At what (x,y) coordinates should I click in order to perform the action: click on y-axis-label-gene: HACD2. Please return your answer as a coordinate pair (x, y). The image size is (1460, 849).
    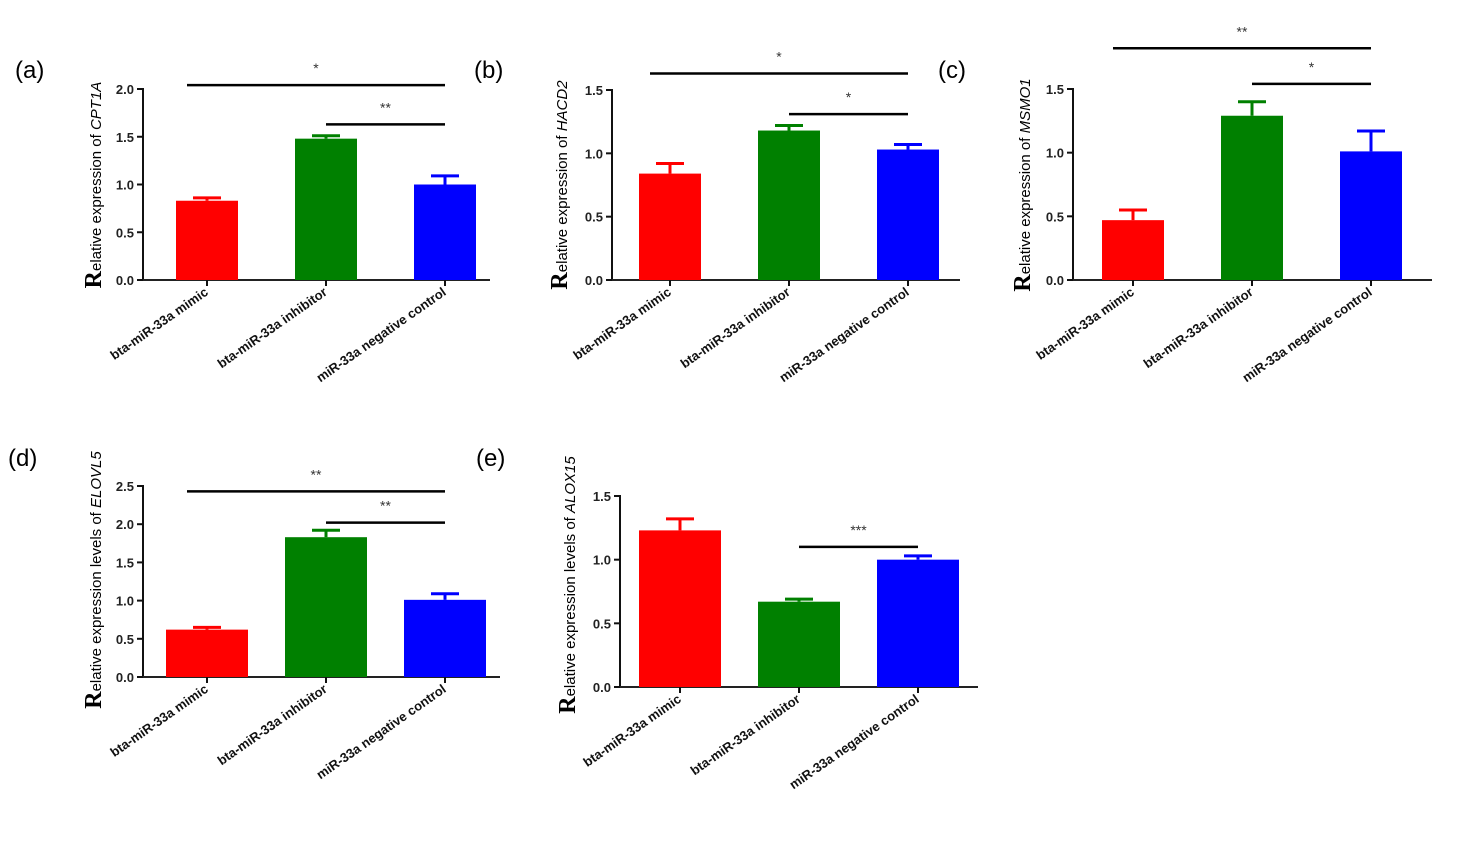
    Looking at the image, I should click on (562, 106).